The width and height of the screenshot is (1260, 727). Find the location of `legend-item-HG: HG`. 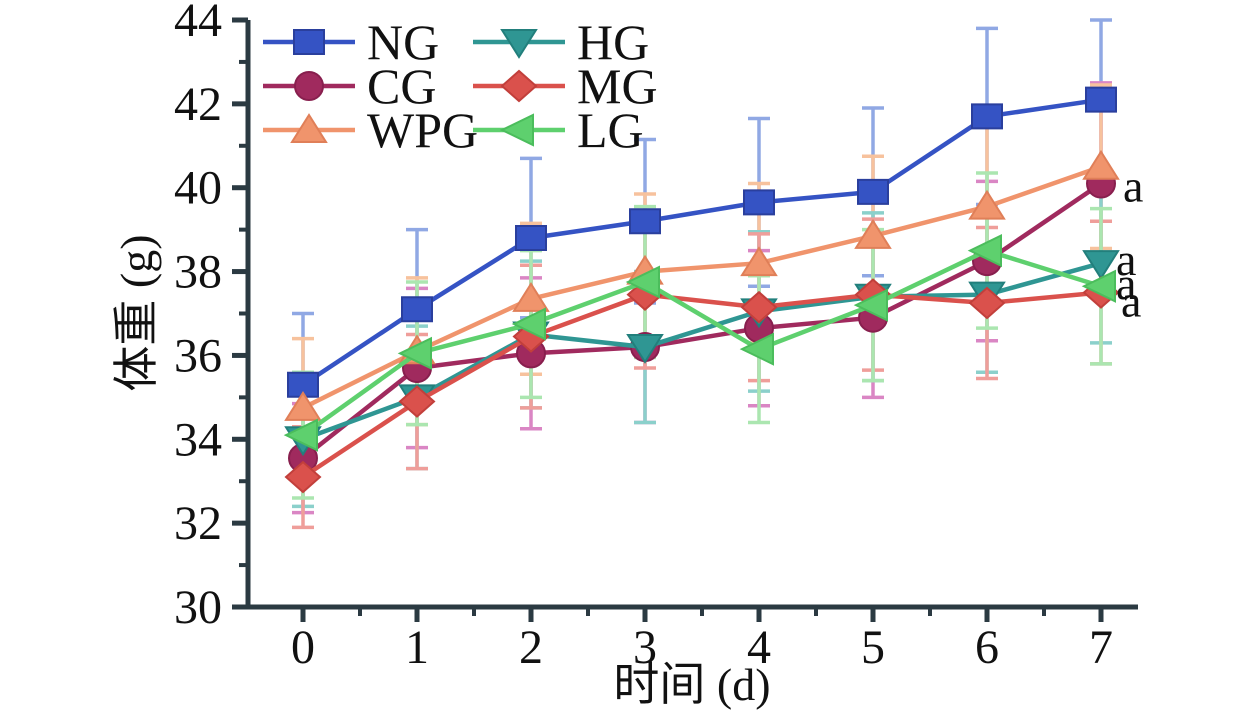

legend-item-HG: HG is located at coordinates (561, 42).